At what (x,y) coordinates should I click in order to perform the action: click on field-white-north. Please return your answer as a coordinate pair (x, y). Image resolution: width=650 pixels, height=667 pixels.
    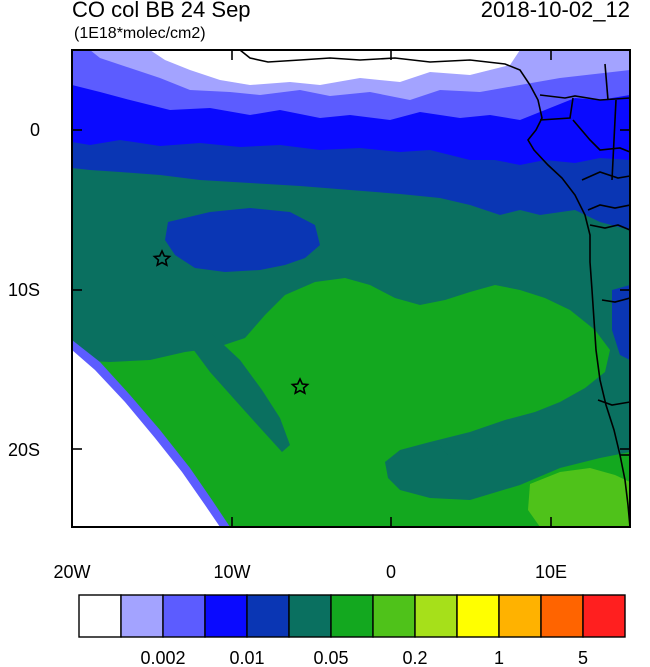
    Looking at the image, I should click on (335, 67).